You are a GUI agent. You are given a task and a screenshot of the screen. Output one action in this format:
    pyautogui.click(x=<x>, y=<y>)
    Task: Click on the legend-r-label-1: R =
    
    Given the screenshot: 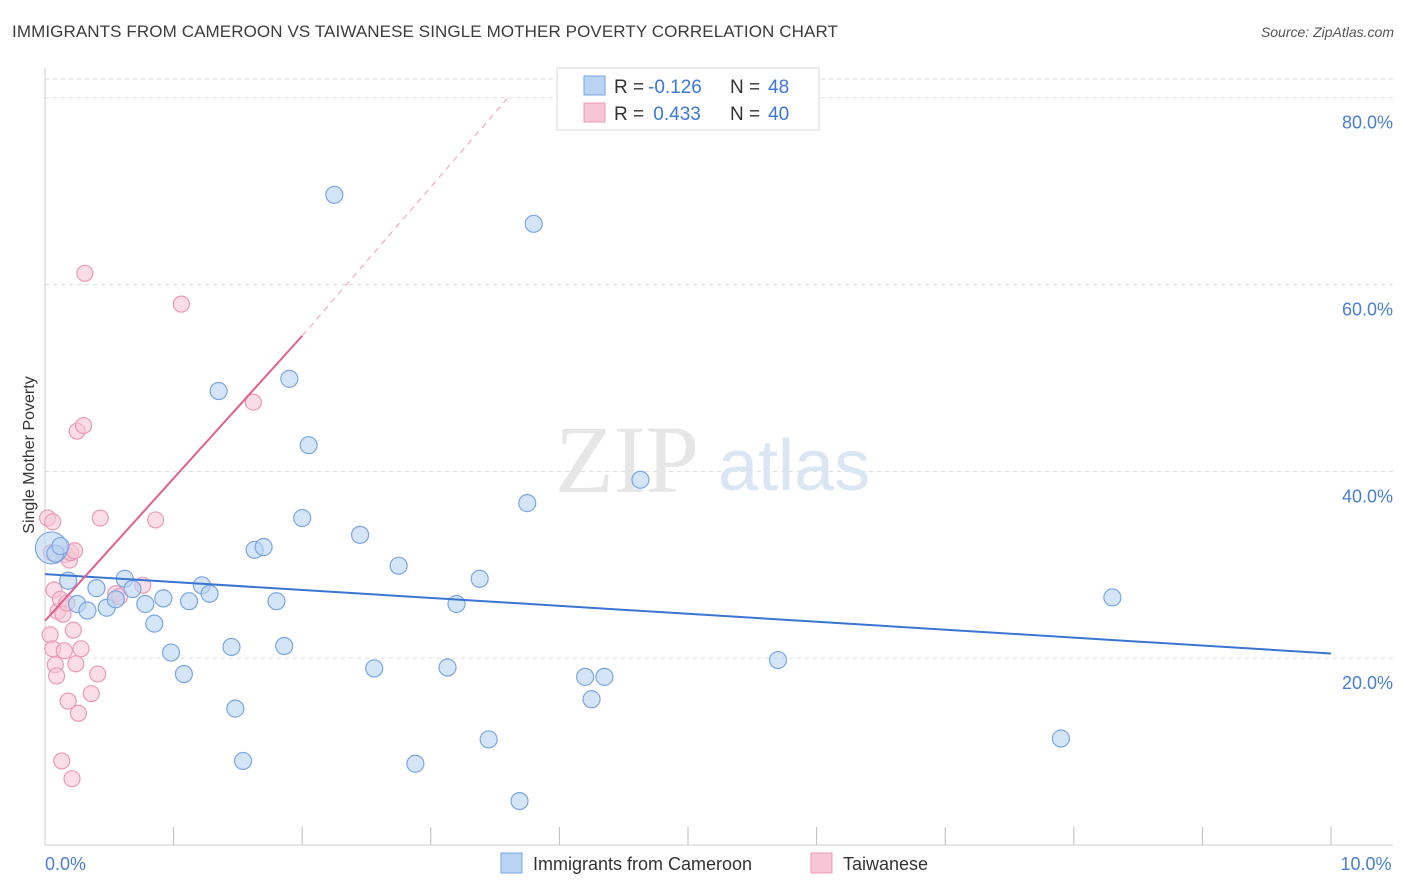 What is the action you would take?
    pyautogui.click(x=629, y=87)
    